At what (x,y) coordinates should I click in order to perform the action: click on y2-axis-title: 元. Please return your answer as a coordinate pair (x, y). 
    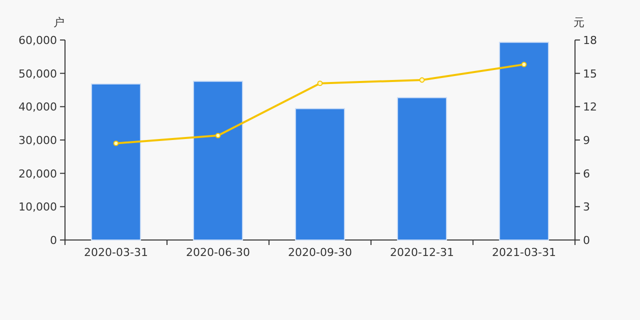
    Looking at the image, I should click on (579, 22).